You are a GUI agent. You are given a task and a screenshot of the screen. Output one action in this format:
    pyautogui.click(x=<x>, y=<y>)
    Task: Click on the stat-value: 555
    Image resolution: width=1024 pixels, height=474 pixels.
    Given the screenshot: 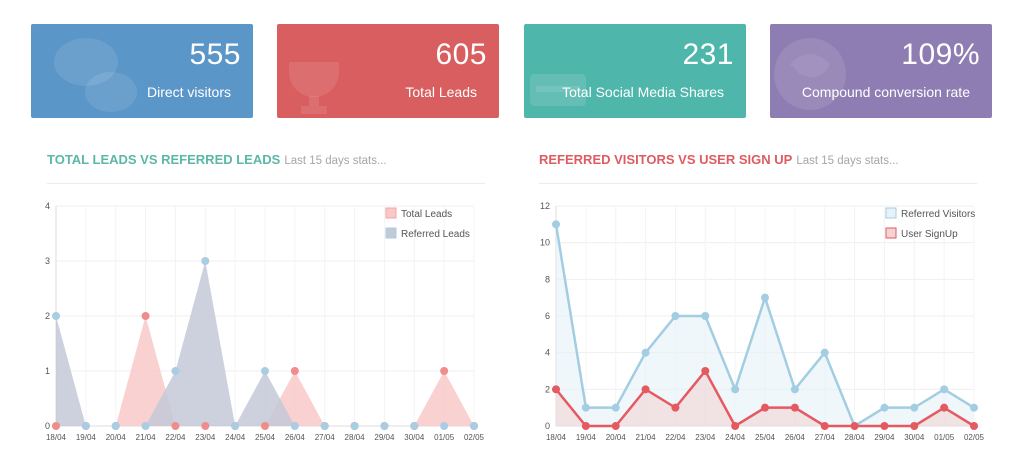 What is the action you would take?
    pyautogui.click(x=215, y=54)
    